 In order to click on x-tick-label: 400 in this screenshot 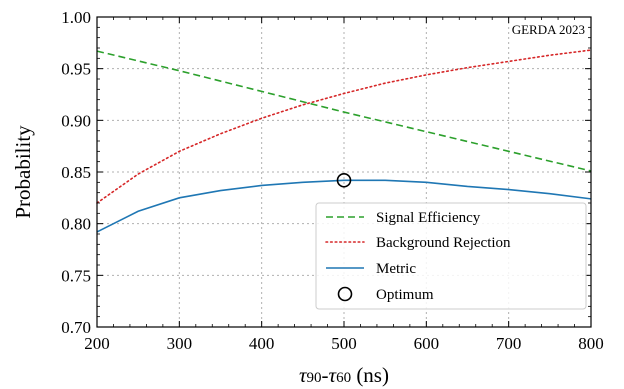, I will do `click(262, 343)`.